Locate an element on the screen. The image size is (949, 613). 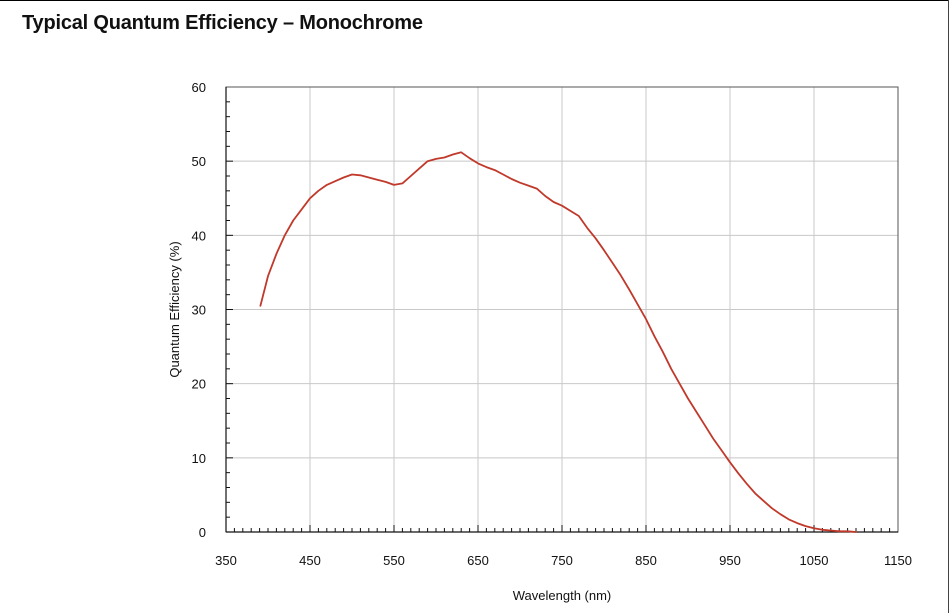
x-tick-label: 1150 is located at coordinates (898, 560).